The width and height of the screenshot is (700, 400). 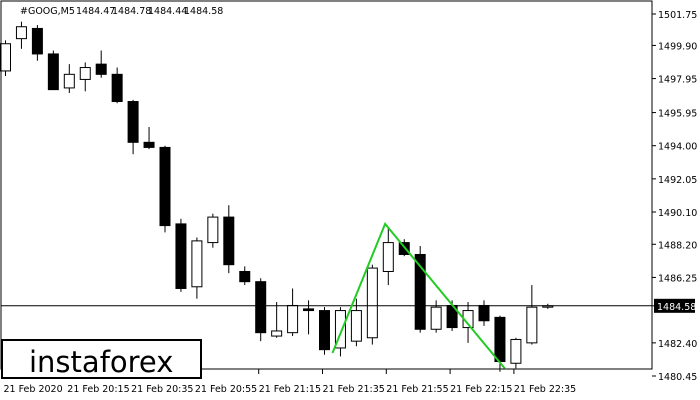 I want to click on pattern-layer, so click(x=418, y=295).